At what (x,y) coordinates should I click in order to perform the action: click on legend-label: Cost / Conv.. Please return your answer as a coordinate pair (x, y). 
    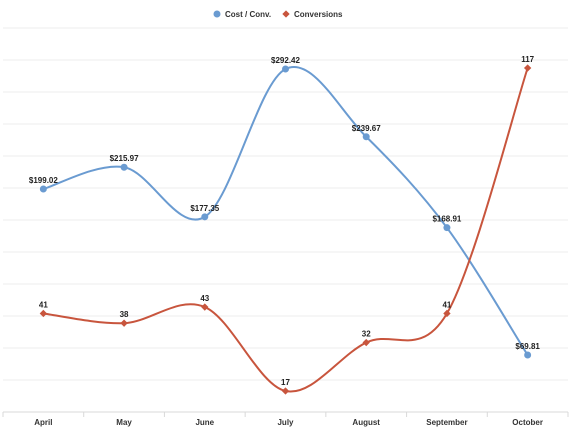
    Looking at the image, I should click on (248, 14).